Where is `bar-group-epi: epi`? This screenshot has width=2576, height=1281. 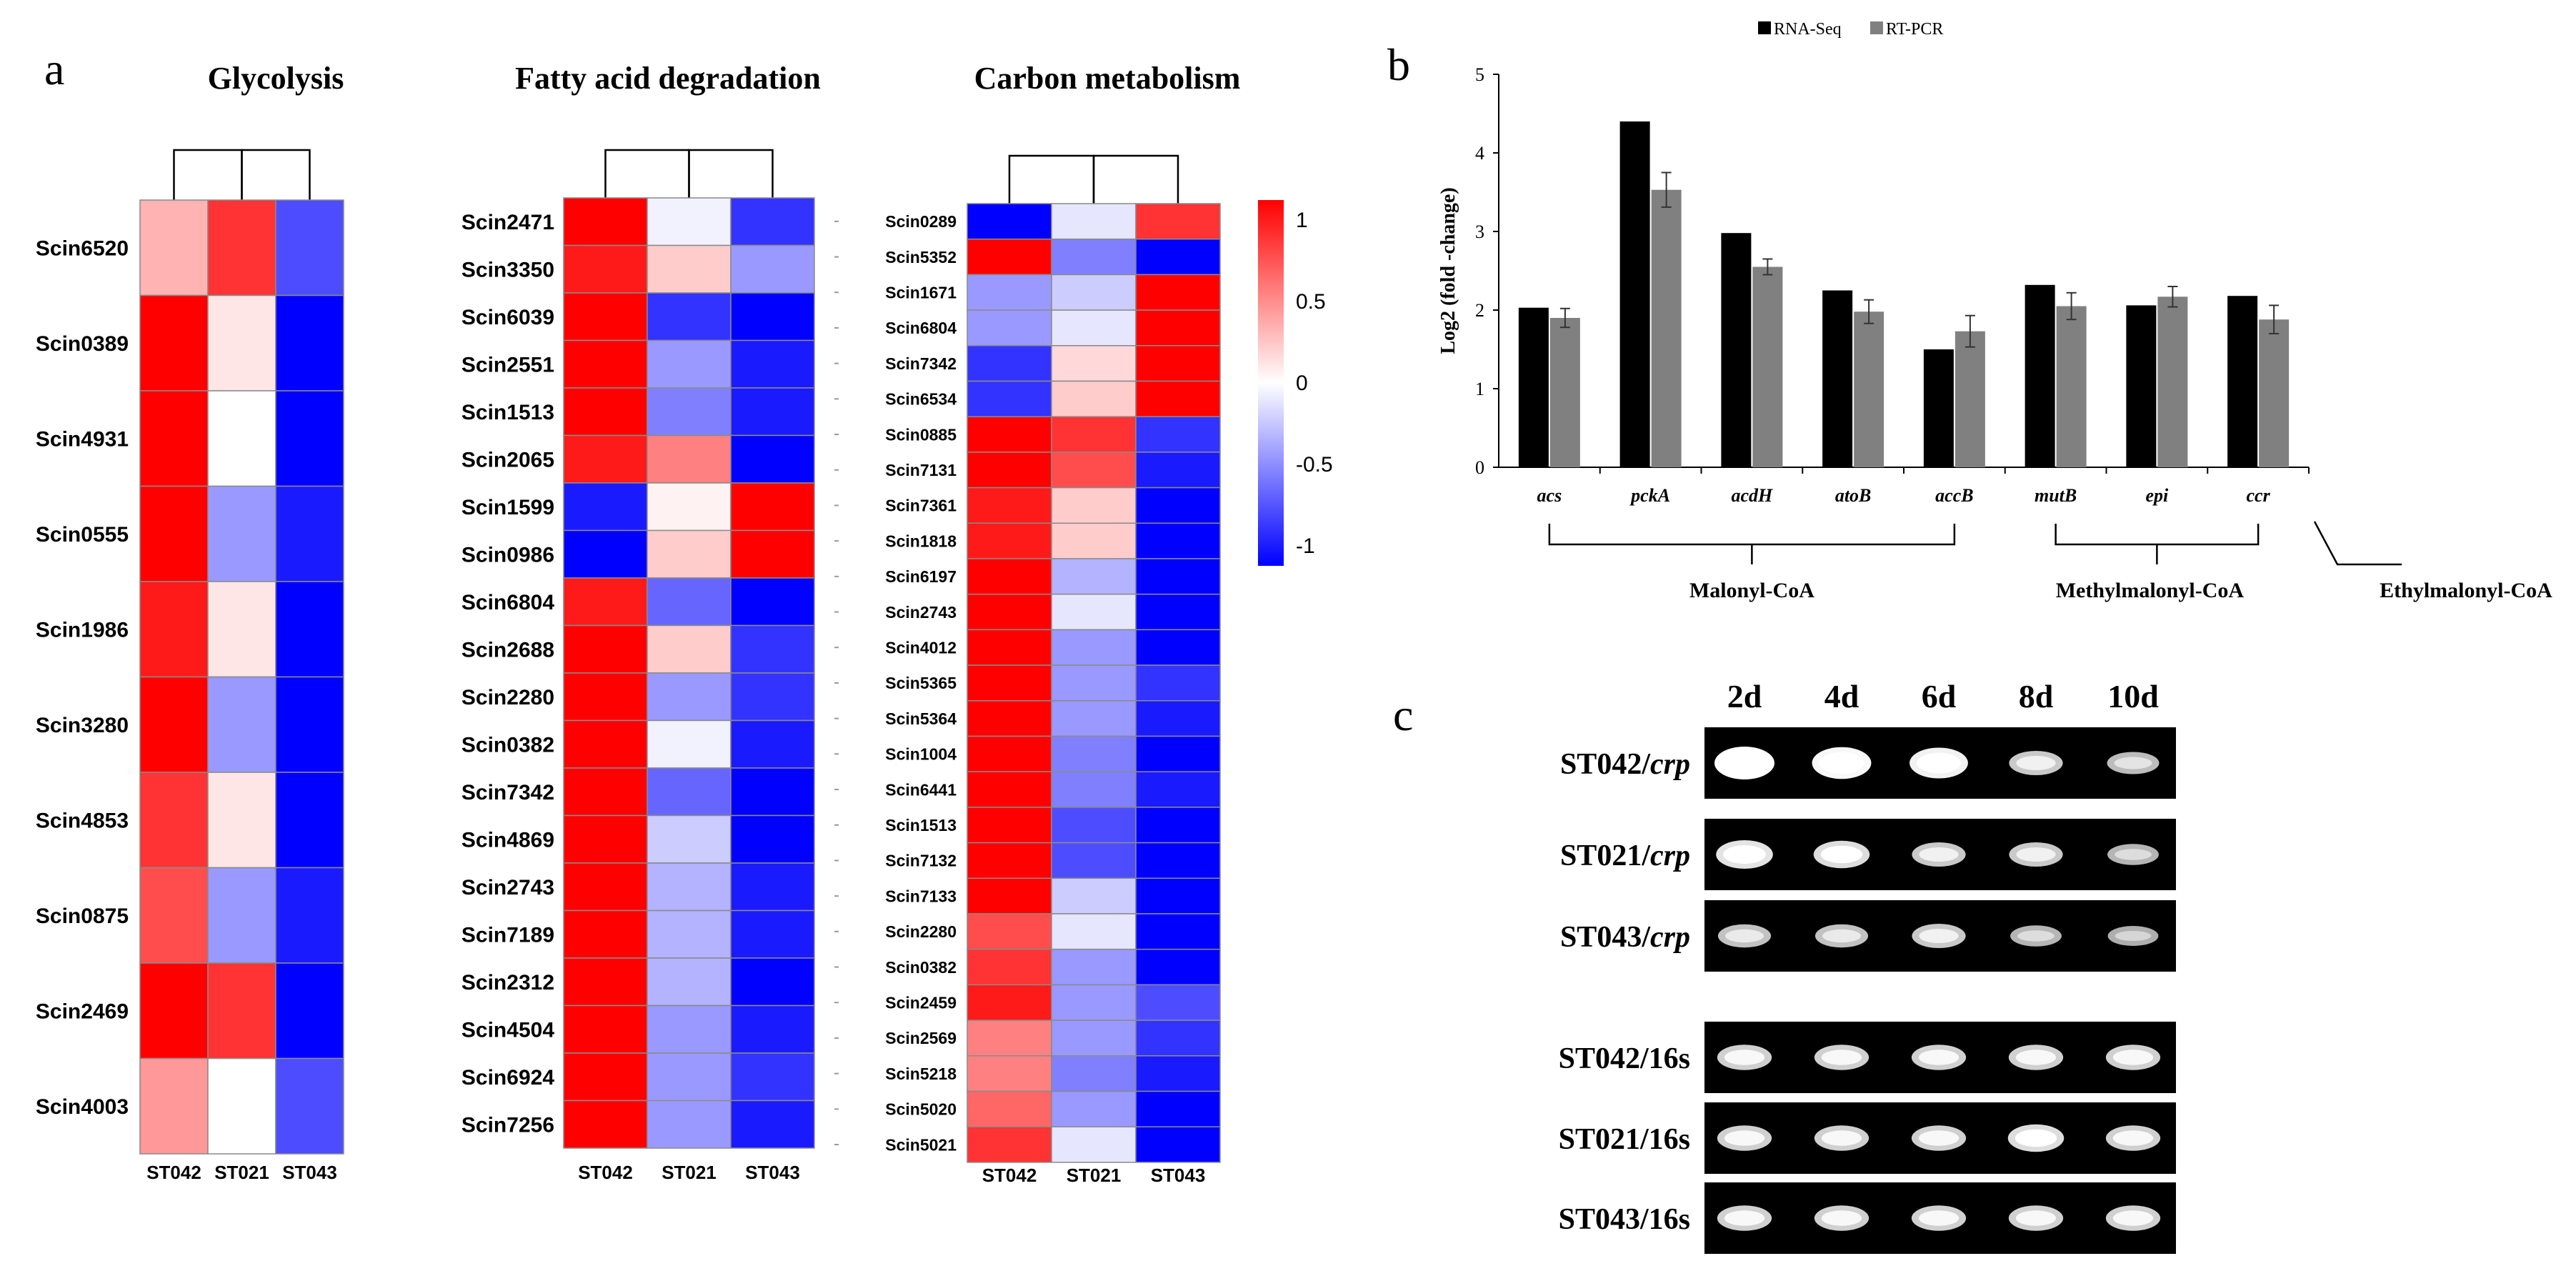
bar-group-epi: epi is located at coordinates (2167, 396).